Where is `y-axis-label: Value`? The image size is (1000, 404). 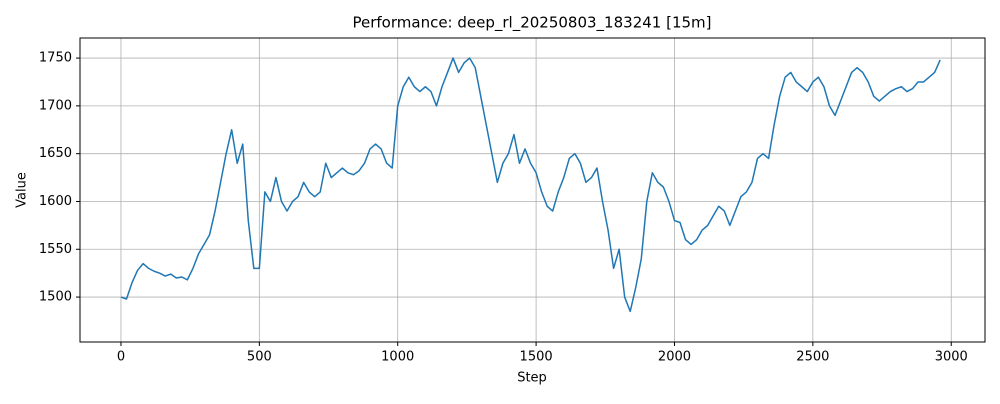
y-axis-label: Value is located at coordinates (22, 190).